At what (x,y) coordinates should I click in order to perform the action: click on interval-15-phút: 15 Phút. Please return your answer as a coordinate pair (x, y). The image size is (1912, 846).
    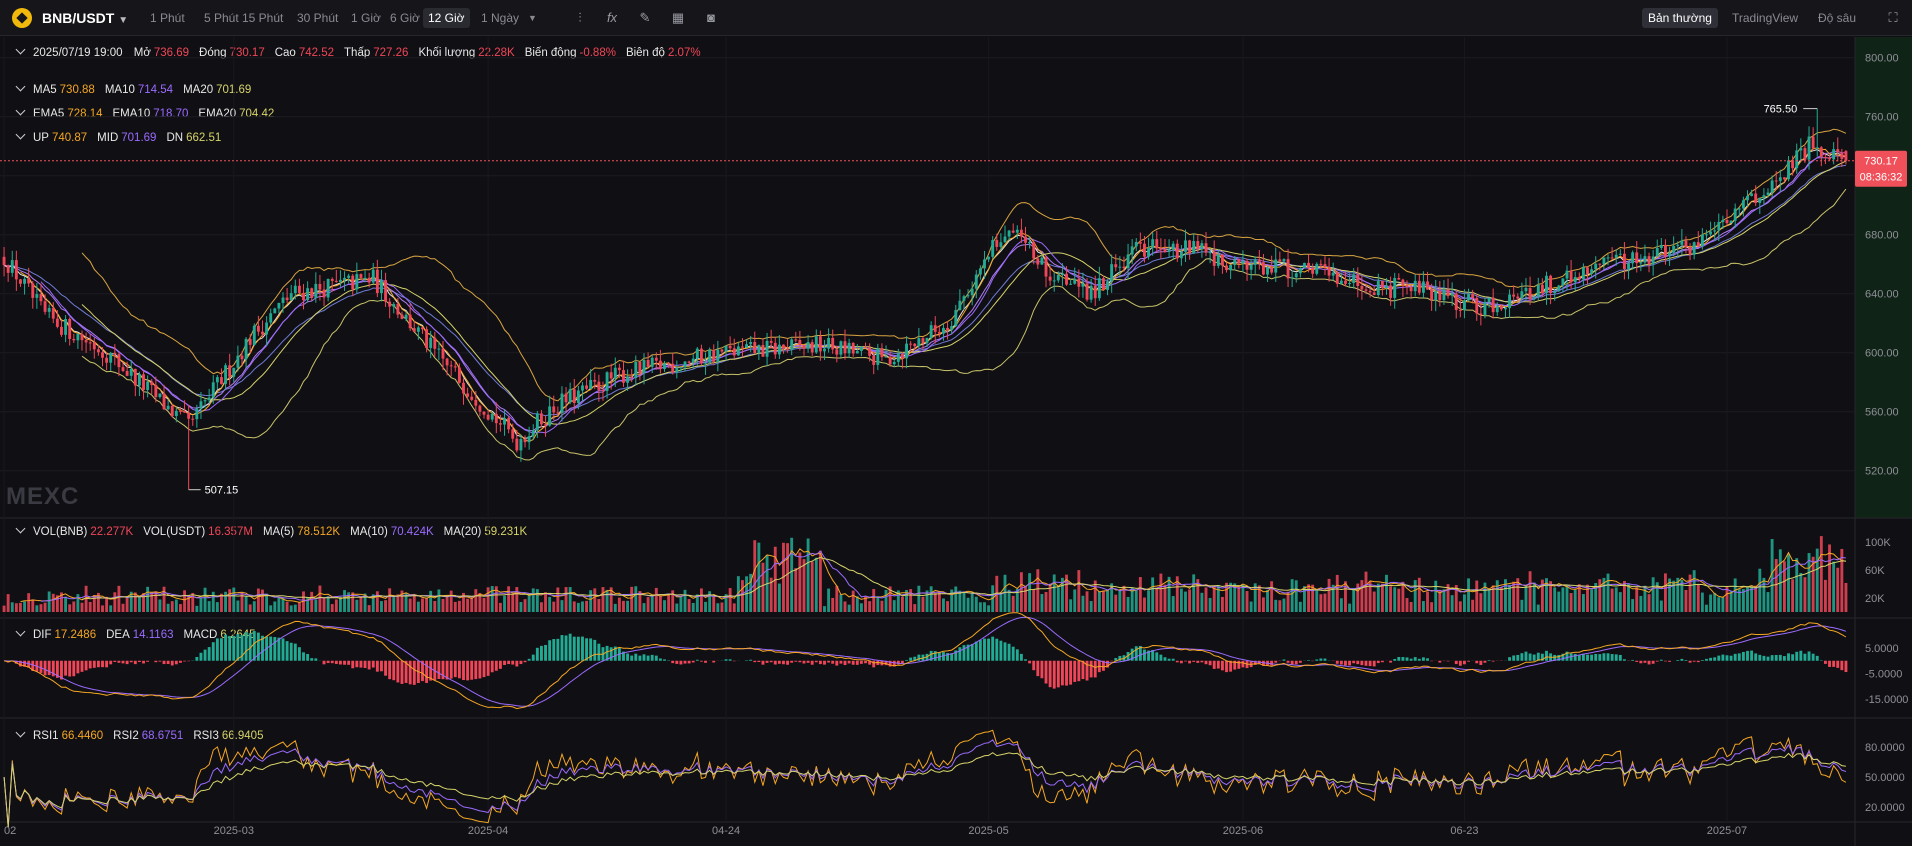
    Looking at the image, I should click on (263, 18).